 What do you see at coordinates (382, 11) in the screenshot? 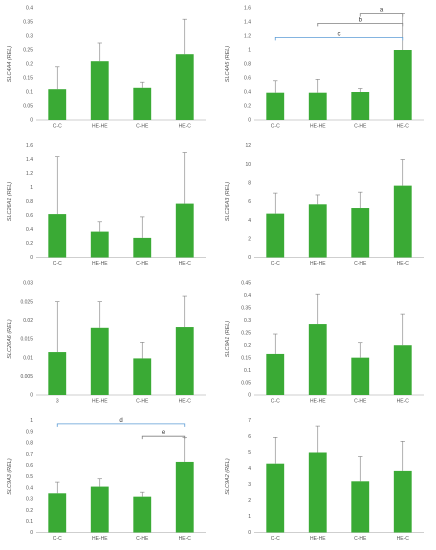
I see `significance-label: a` at bounding box center [382, 11].